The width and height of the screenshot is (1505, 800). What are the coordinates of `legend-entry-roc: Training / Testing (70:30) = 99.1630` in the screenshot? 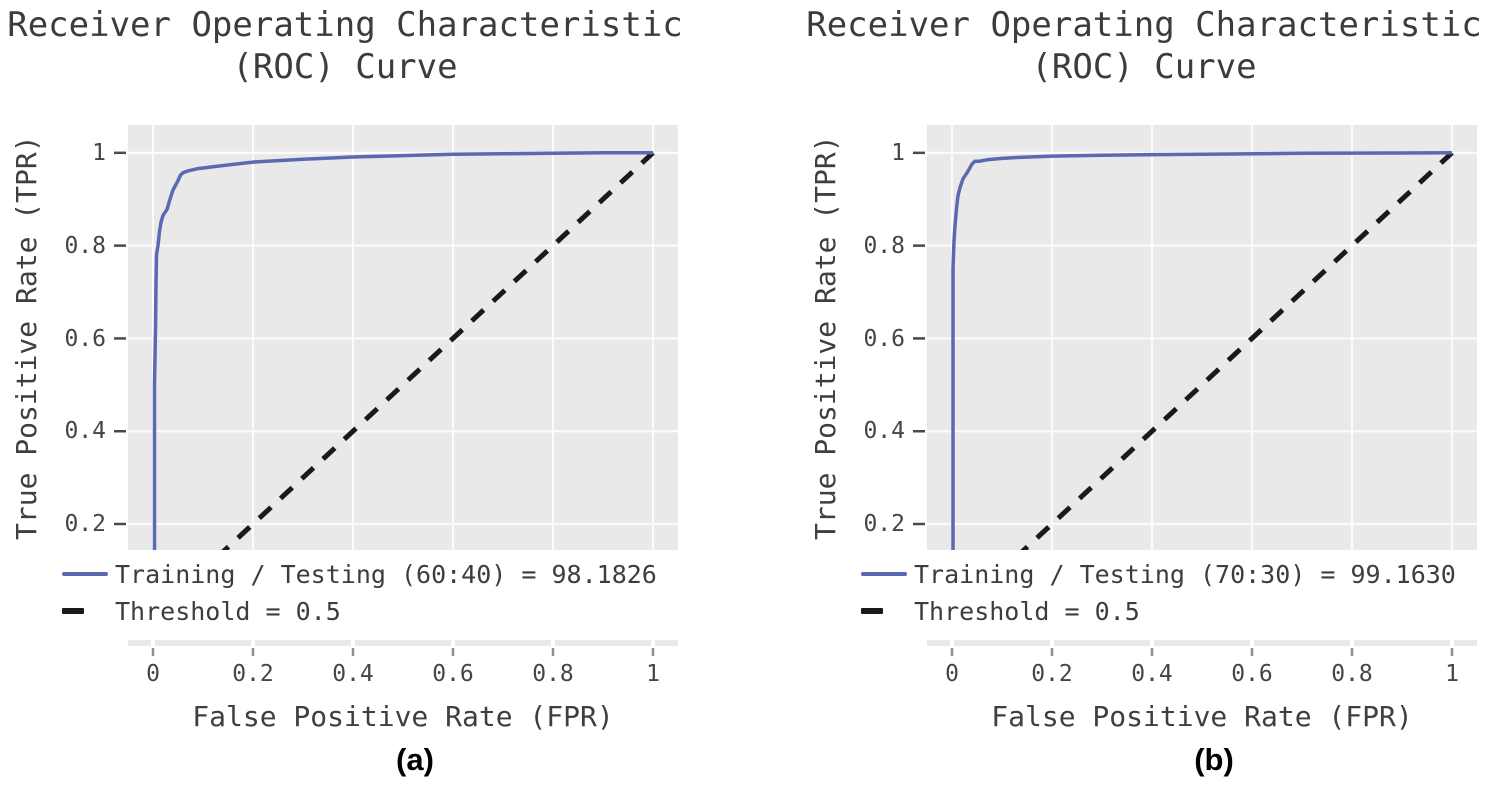 It's located at (1158, 574).